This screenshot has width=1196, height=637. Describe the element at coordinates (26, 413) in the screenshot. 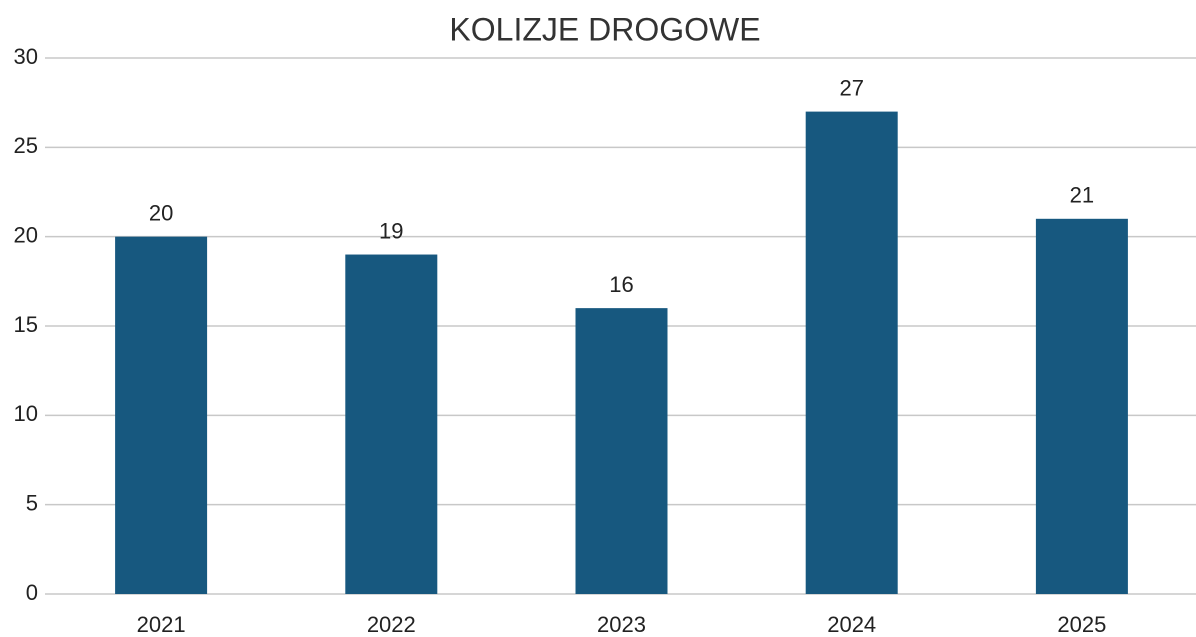

I see `y-tick-label: 10` at that location.